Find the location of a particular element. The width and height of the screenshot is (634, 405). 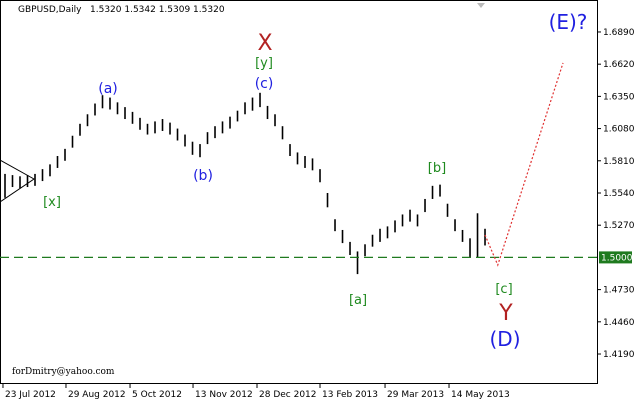

watermark: forDmitry@yahoo.com is located at coordinates (63, 372).